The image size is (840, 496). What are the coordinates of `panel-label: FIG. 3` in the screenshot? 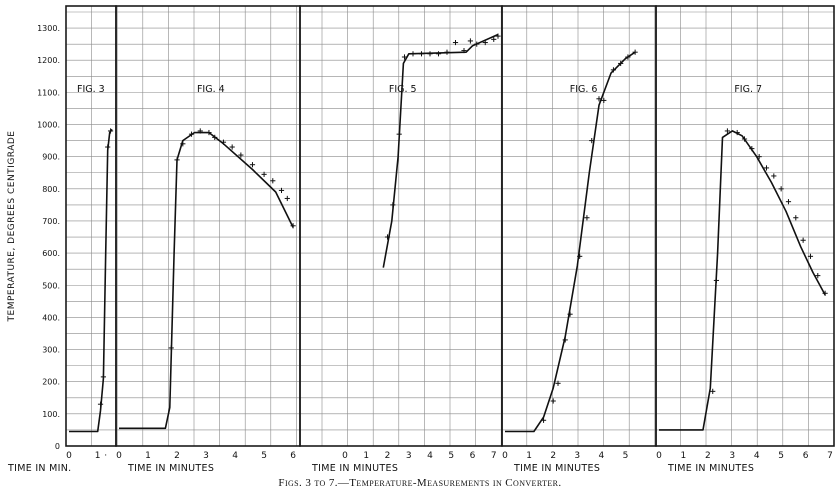 It's located at (91, 89).